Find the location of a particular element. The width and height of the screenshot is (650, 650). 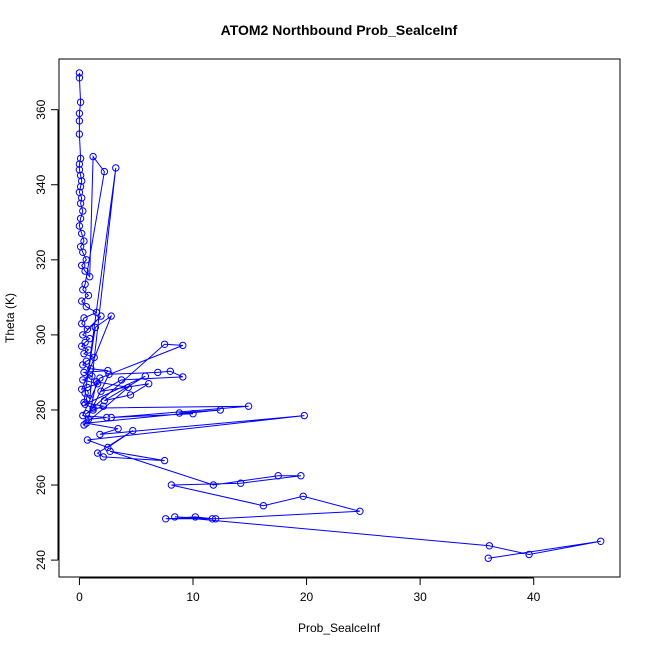

x-axis-label: Prob_SealceInf is located at coordinates (339, 628).